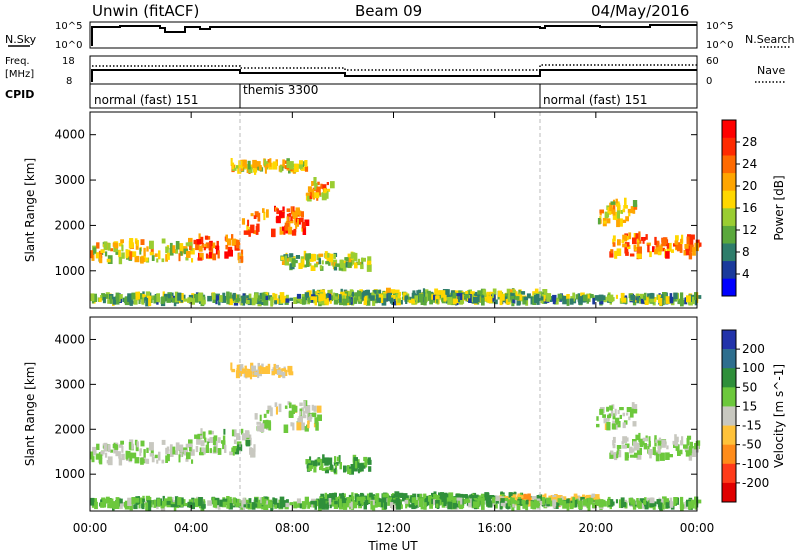  What do you see at coordinates (749, 387) in the screenshot?
I see `velocity-colorbar-tick-label: 50` at bounding box center [749, 387].